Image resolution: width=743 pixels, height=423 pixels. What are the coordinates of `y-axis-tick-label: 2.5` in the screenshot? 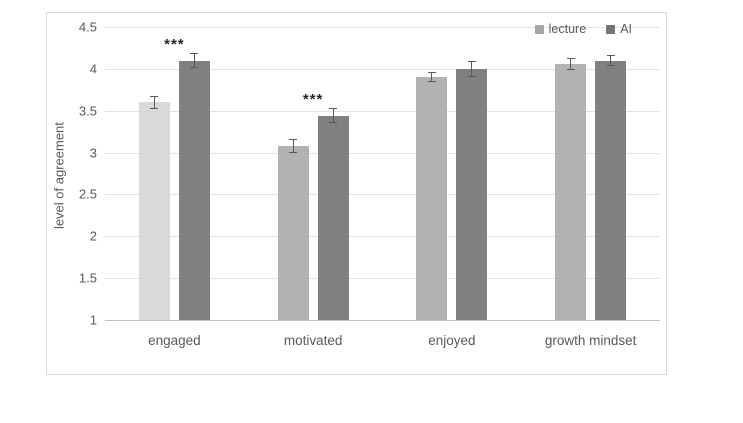 It's located at (87, 194).